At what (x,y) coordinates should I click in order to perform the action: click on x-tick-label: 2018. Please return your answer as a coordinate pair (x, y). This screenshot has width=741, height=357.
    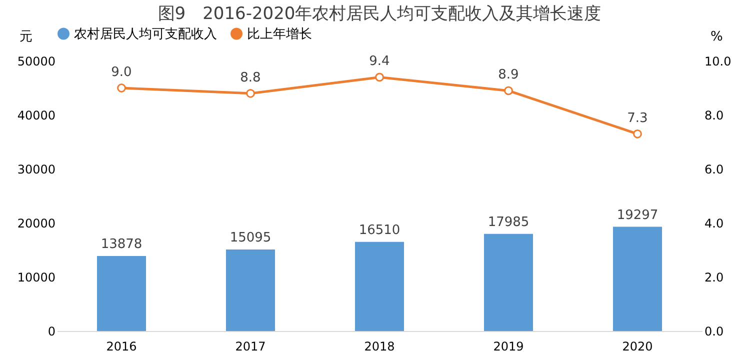
    Looking at the image, I should click on (379, 347).